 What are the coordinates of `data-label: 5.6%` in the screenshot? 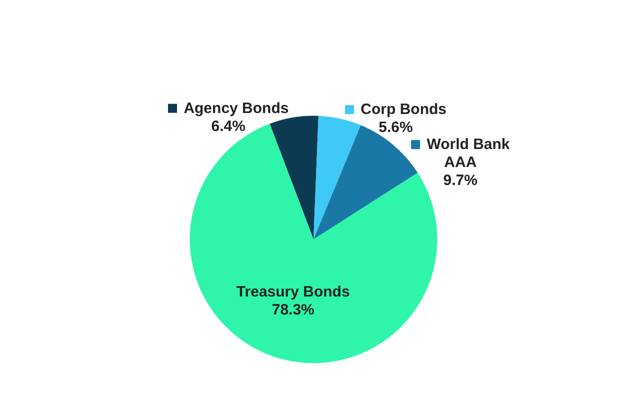 It's located at (395, 127).